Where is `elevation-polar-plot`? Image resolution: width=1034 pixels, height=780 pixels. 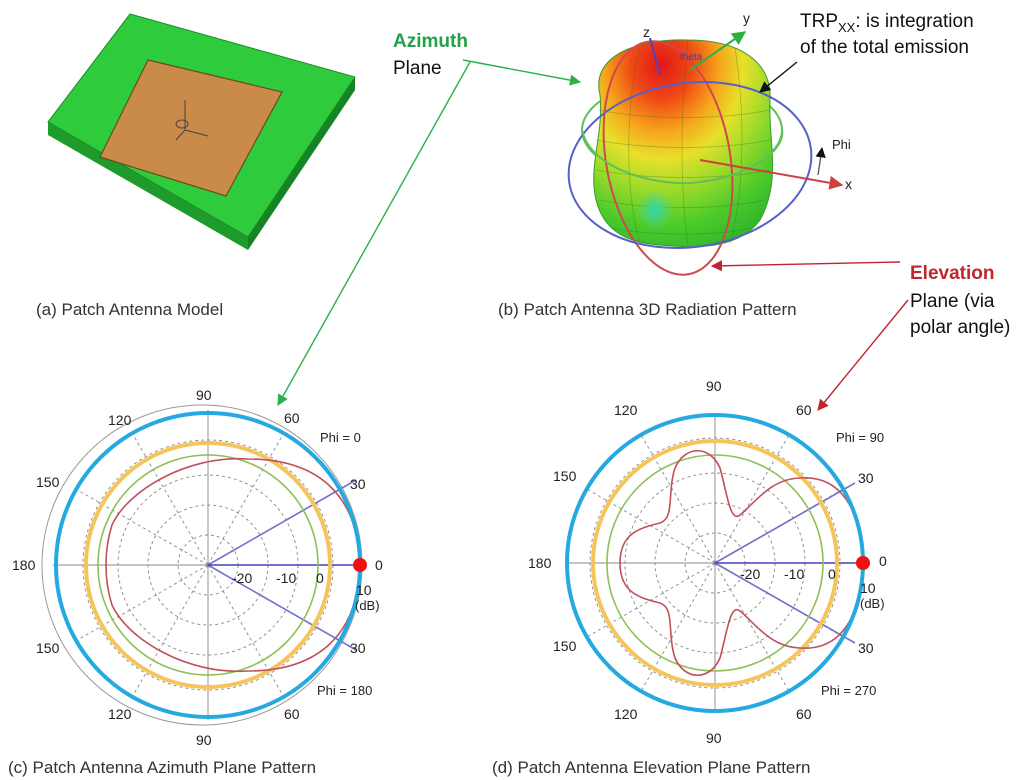
elevation-polar-plot is located at coordinates (717, 563).